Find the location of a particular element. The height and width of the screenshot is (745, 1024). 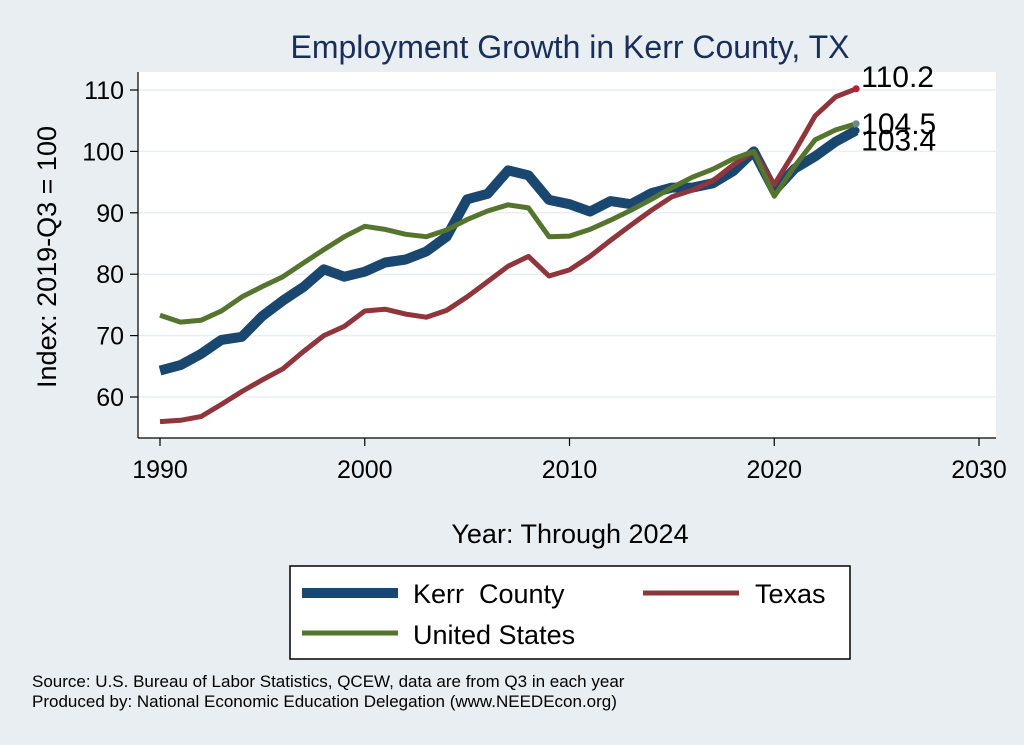

end-label-texas: 110.2 is located at coordinates (897, 77).